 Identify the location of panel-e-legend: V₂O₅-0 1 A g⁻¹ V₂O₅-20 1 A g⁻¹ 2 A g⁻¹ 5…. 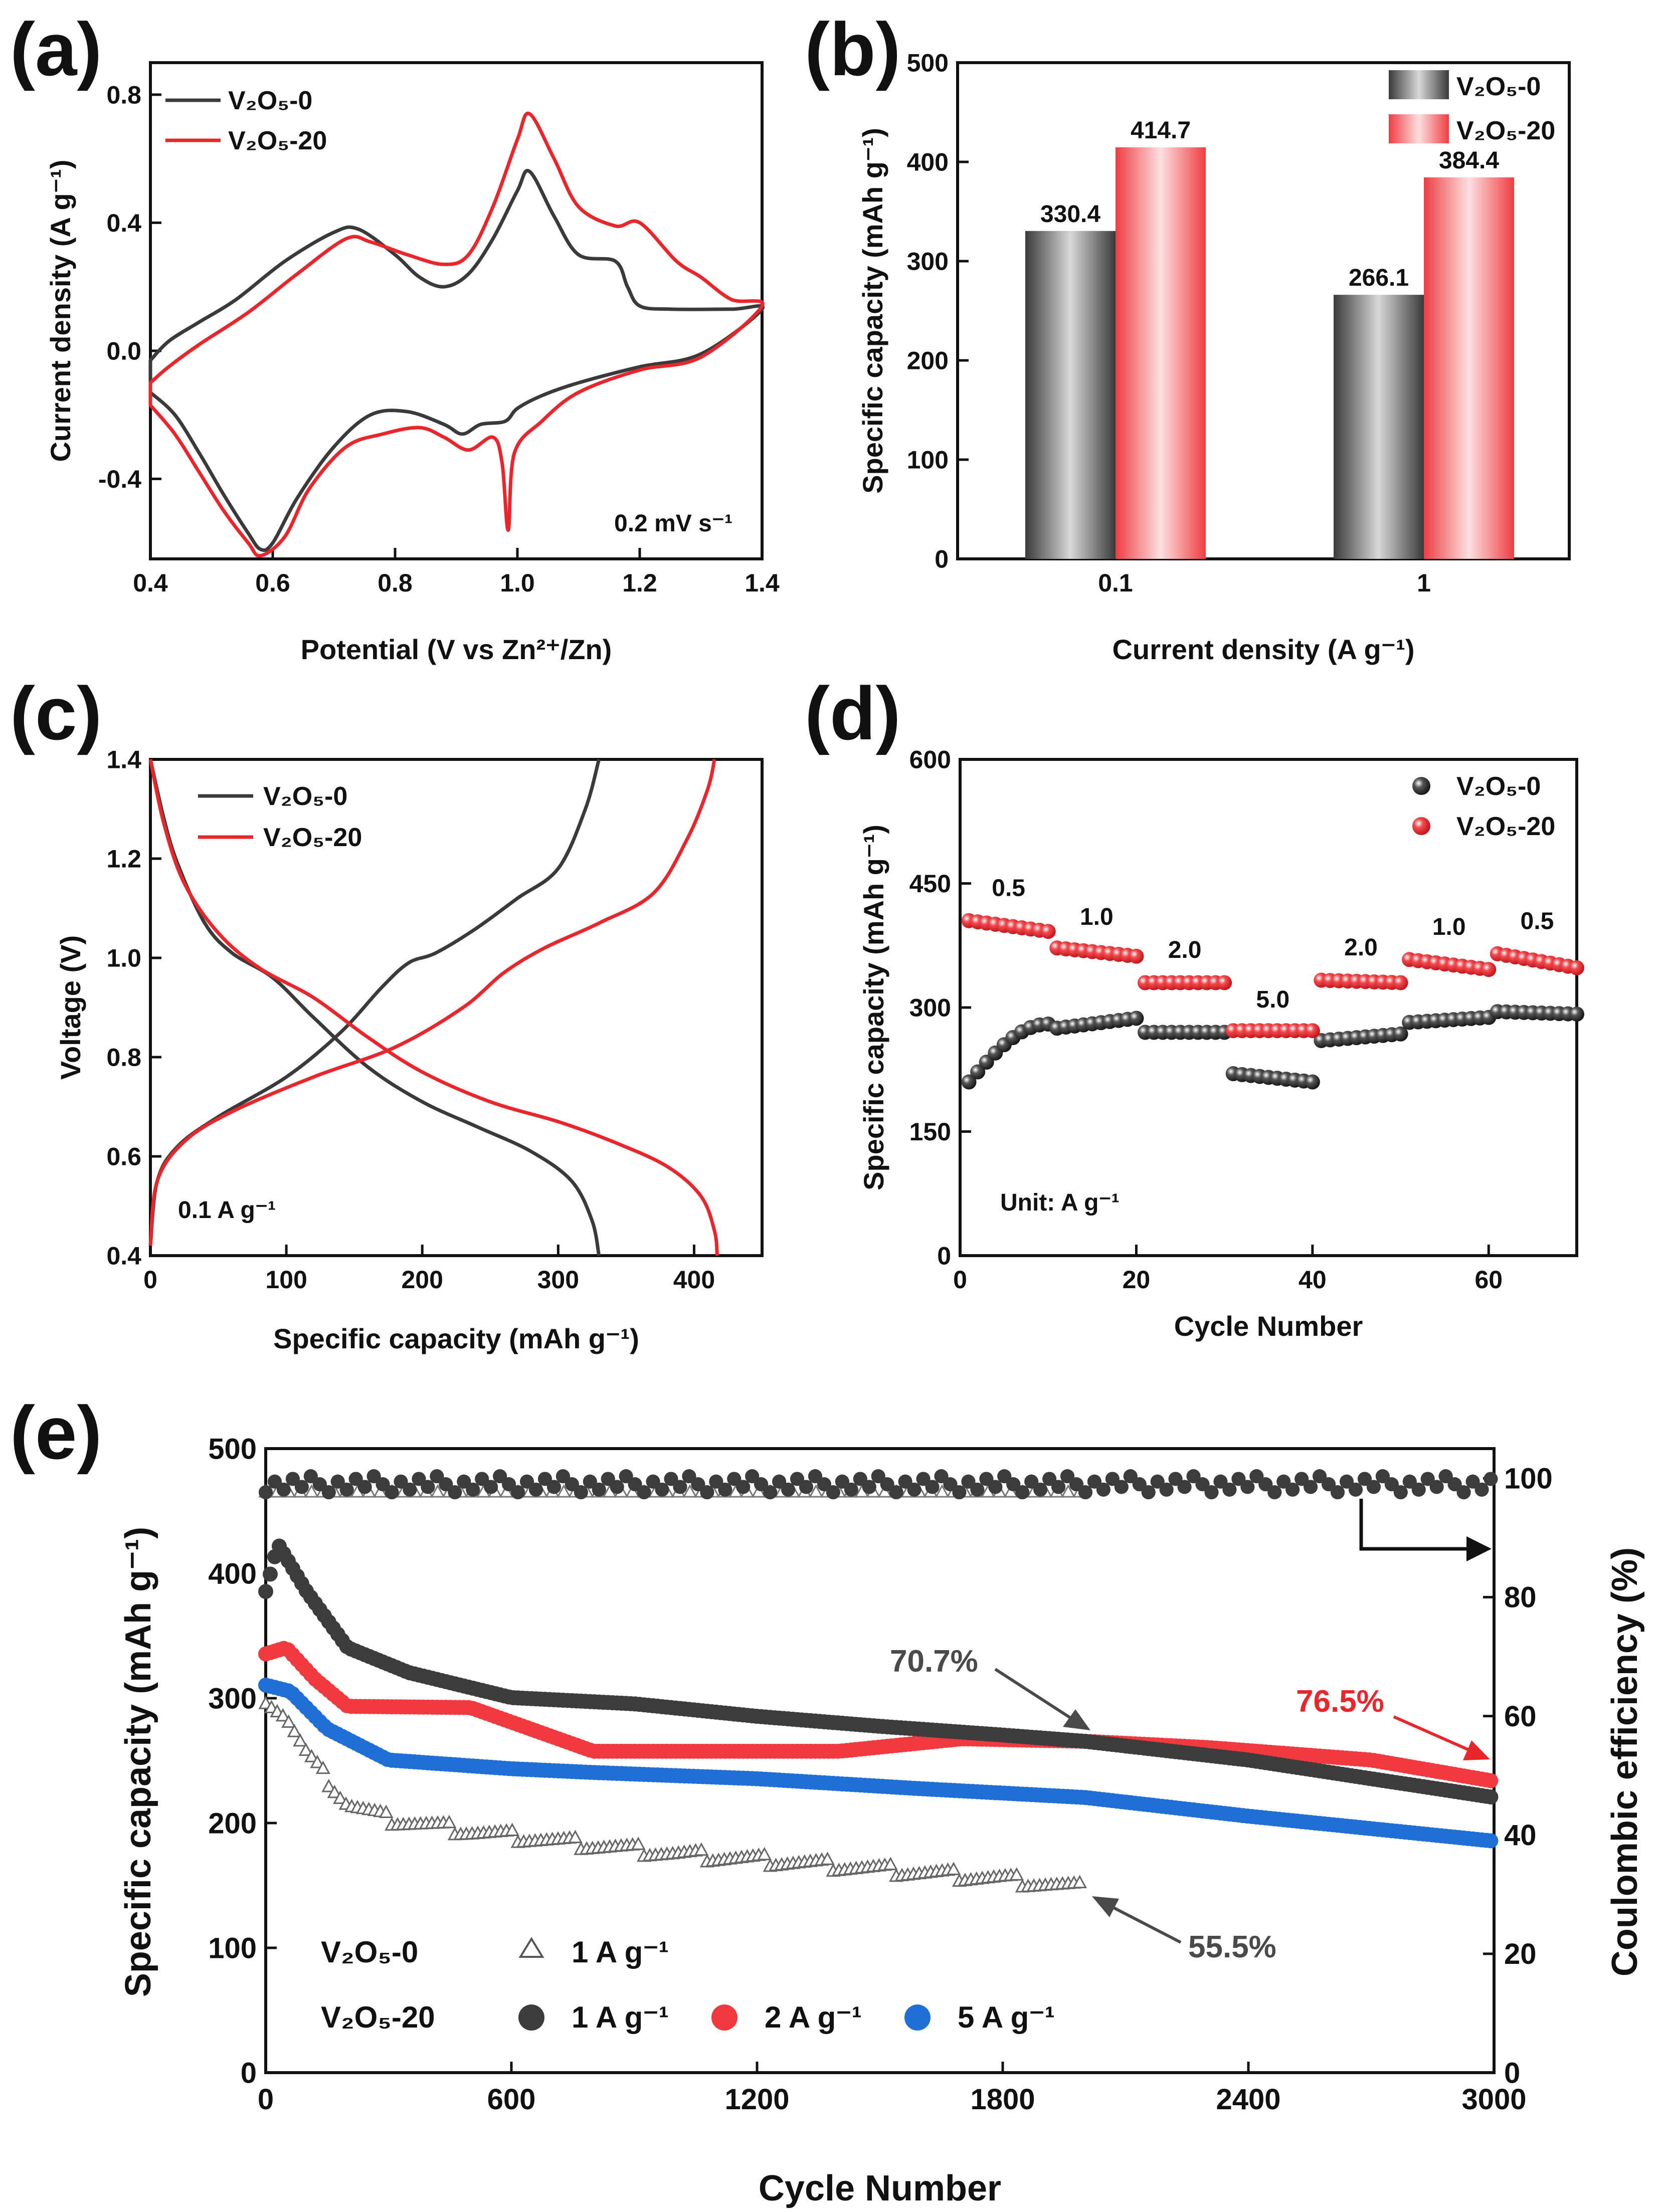
(688, 1984).